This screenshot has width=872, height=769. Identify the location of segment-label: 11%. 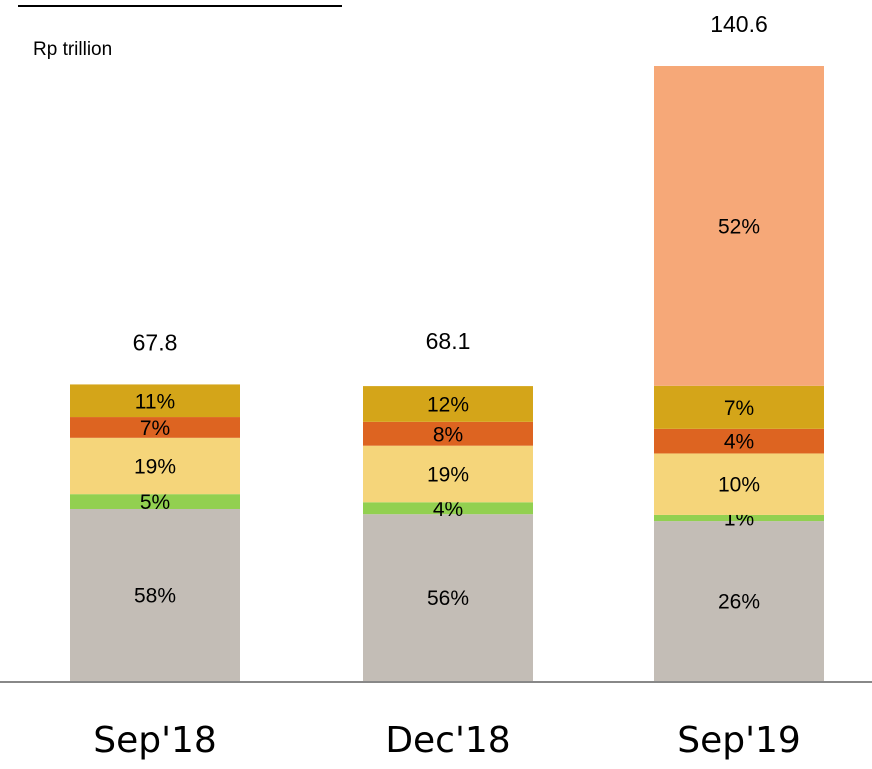
(155, 401).